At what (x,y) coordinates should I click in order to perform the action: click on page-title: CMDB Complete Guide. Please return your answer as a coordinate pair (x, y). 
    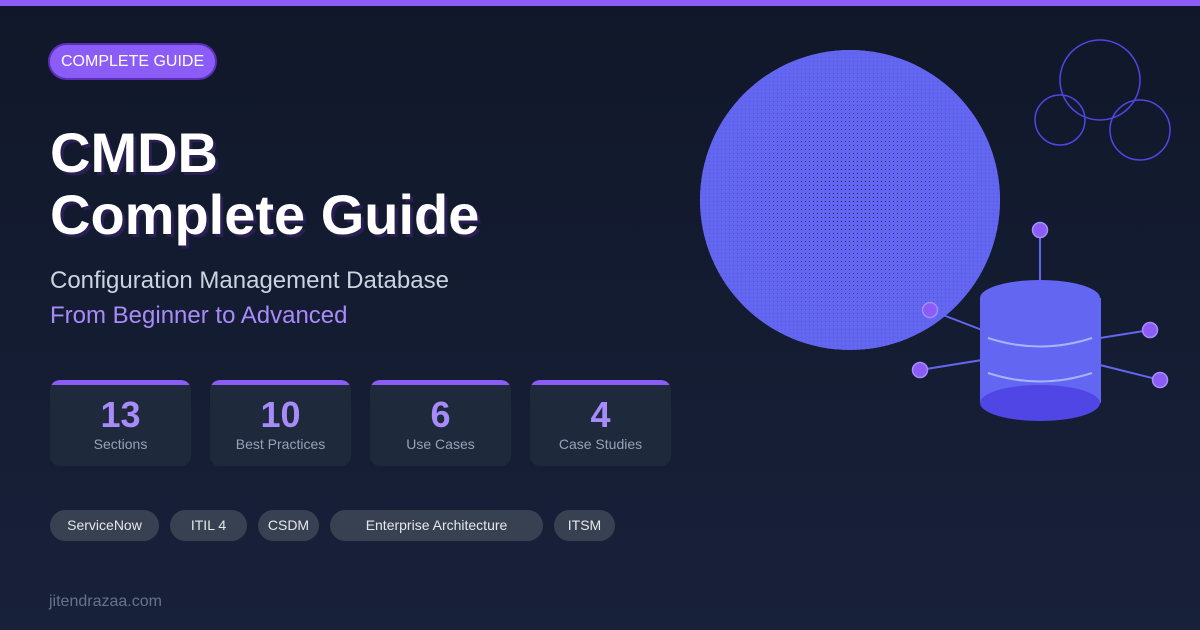
    Looking at the image, I should click on (264, 184).